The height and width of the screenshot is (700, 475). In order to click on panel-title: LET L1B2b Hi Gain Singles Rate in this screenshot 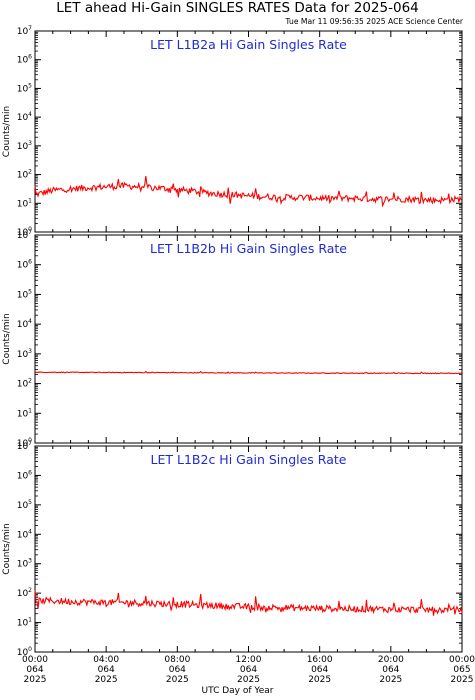, I will do `click(248, 248)`.